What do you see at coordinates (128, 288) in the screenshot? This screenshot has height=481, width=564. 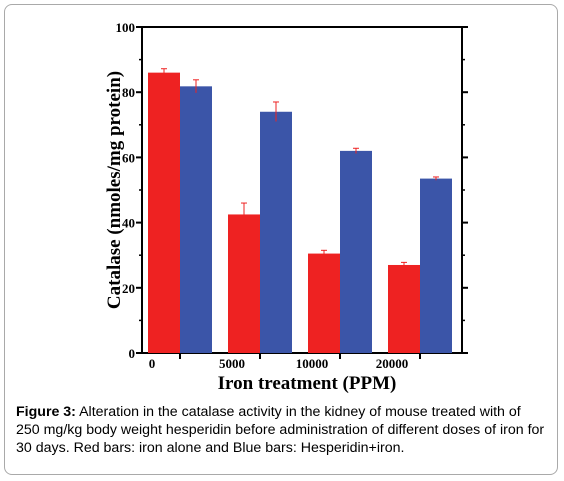 I see `y-tick-label: 20` at bounding box center [128, 288].